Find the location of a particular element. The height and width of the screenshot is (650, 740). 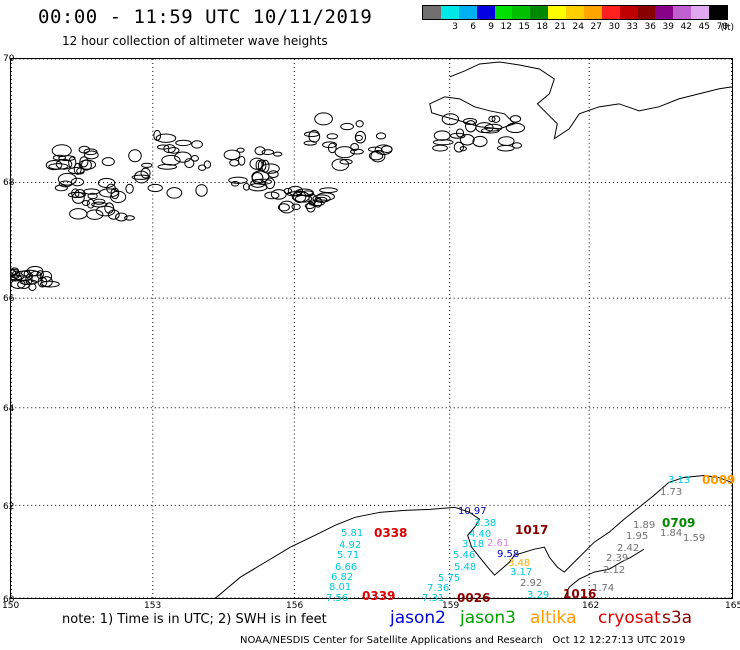

swh-observation: 7.56 is located at coordinates (337, 598).